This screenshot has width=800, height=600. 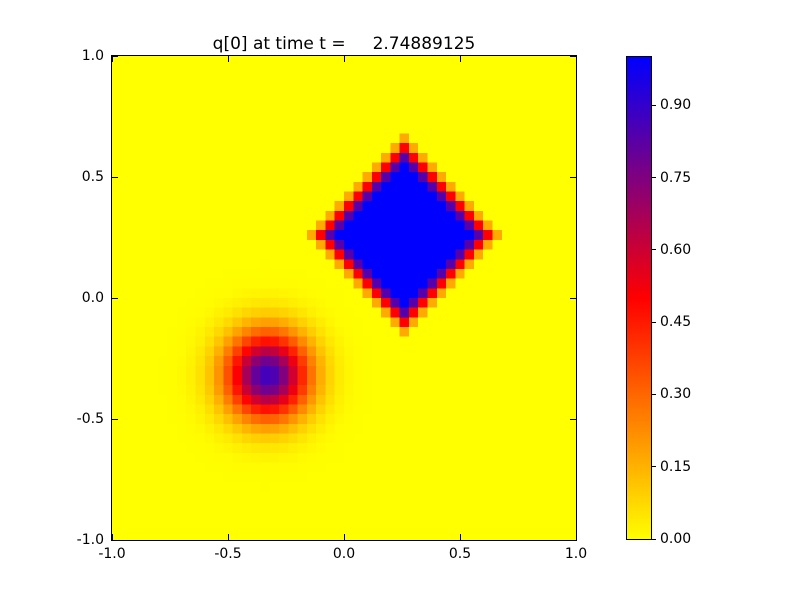 I want to click on x-tick-label: 0.5, so click(x=460, y=554).